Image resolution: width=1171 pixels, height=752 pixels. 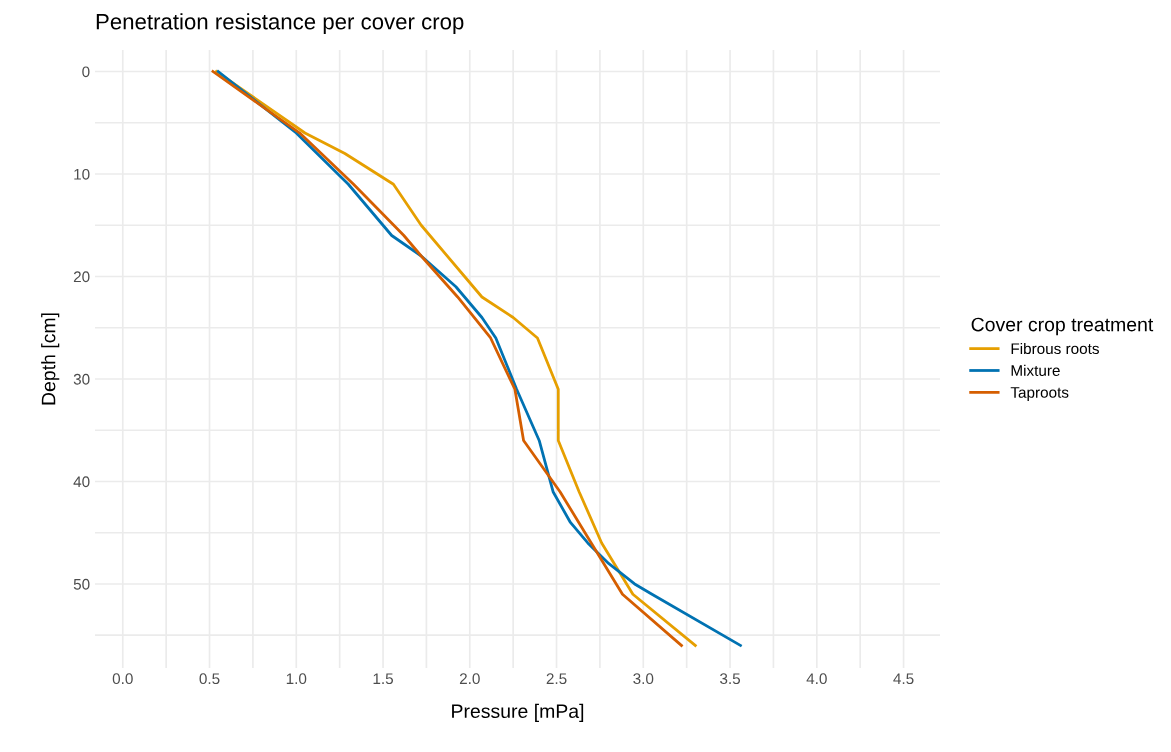 I want to click on x-tick-label: 4.0, so click(x=816, y=679).